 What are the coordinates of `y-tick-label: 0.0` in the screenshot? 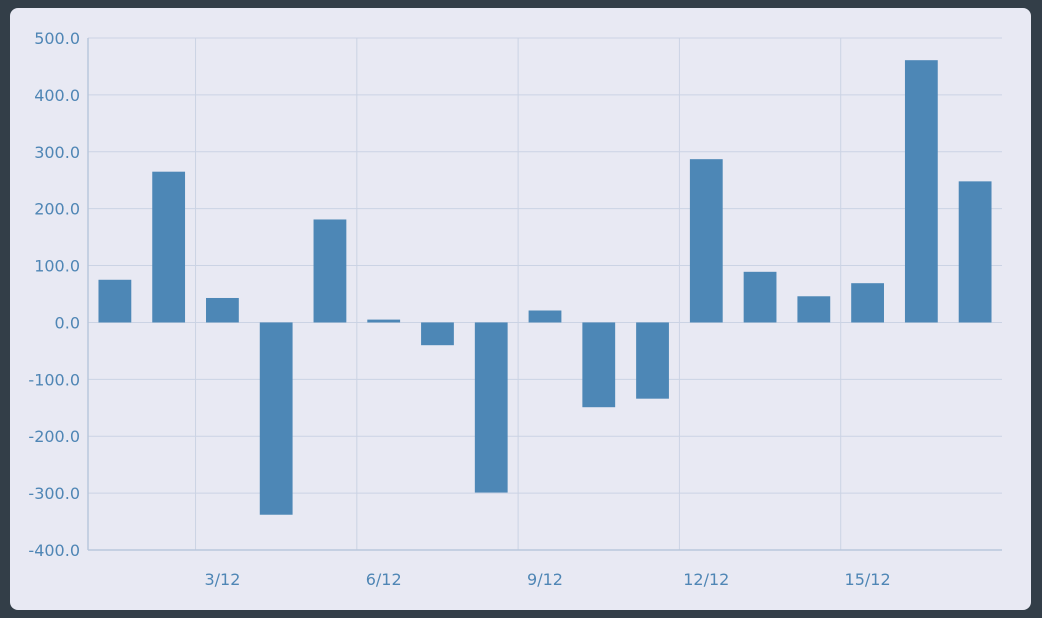 It's located at (67, 322).